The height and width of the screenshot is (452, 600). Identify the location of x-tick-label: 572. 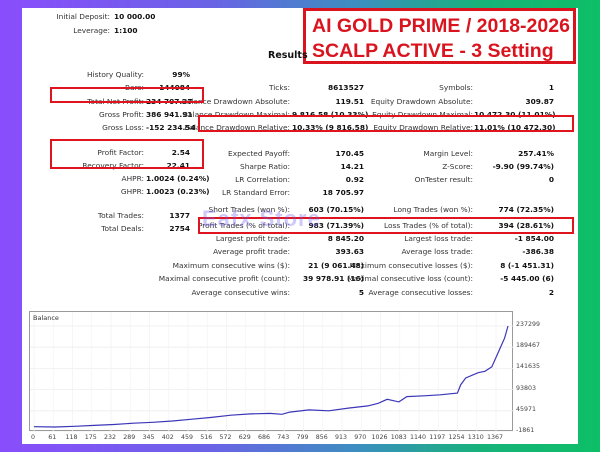
(225, 437).